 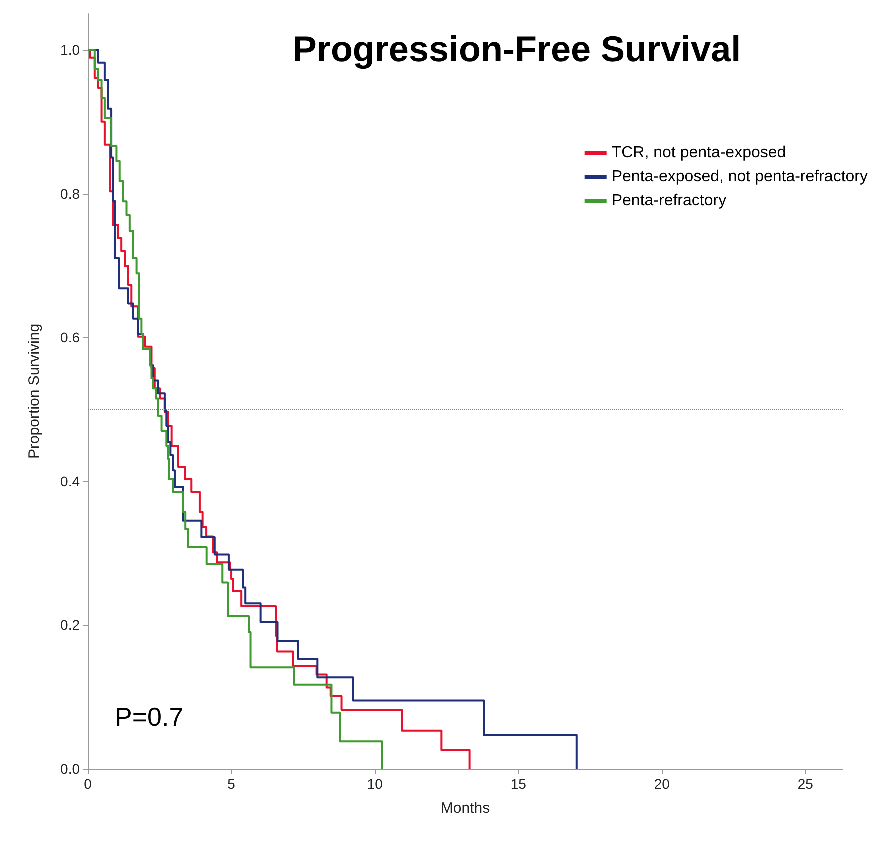 I want to click on legend-label: Penta-exposed, not penta-refractory, so click(x=740, y=177).